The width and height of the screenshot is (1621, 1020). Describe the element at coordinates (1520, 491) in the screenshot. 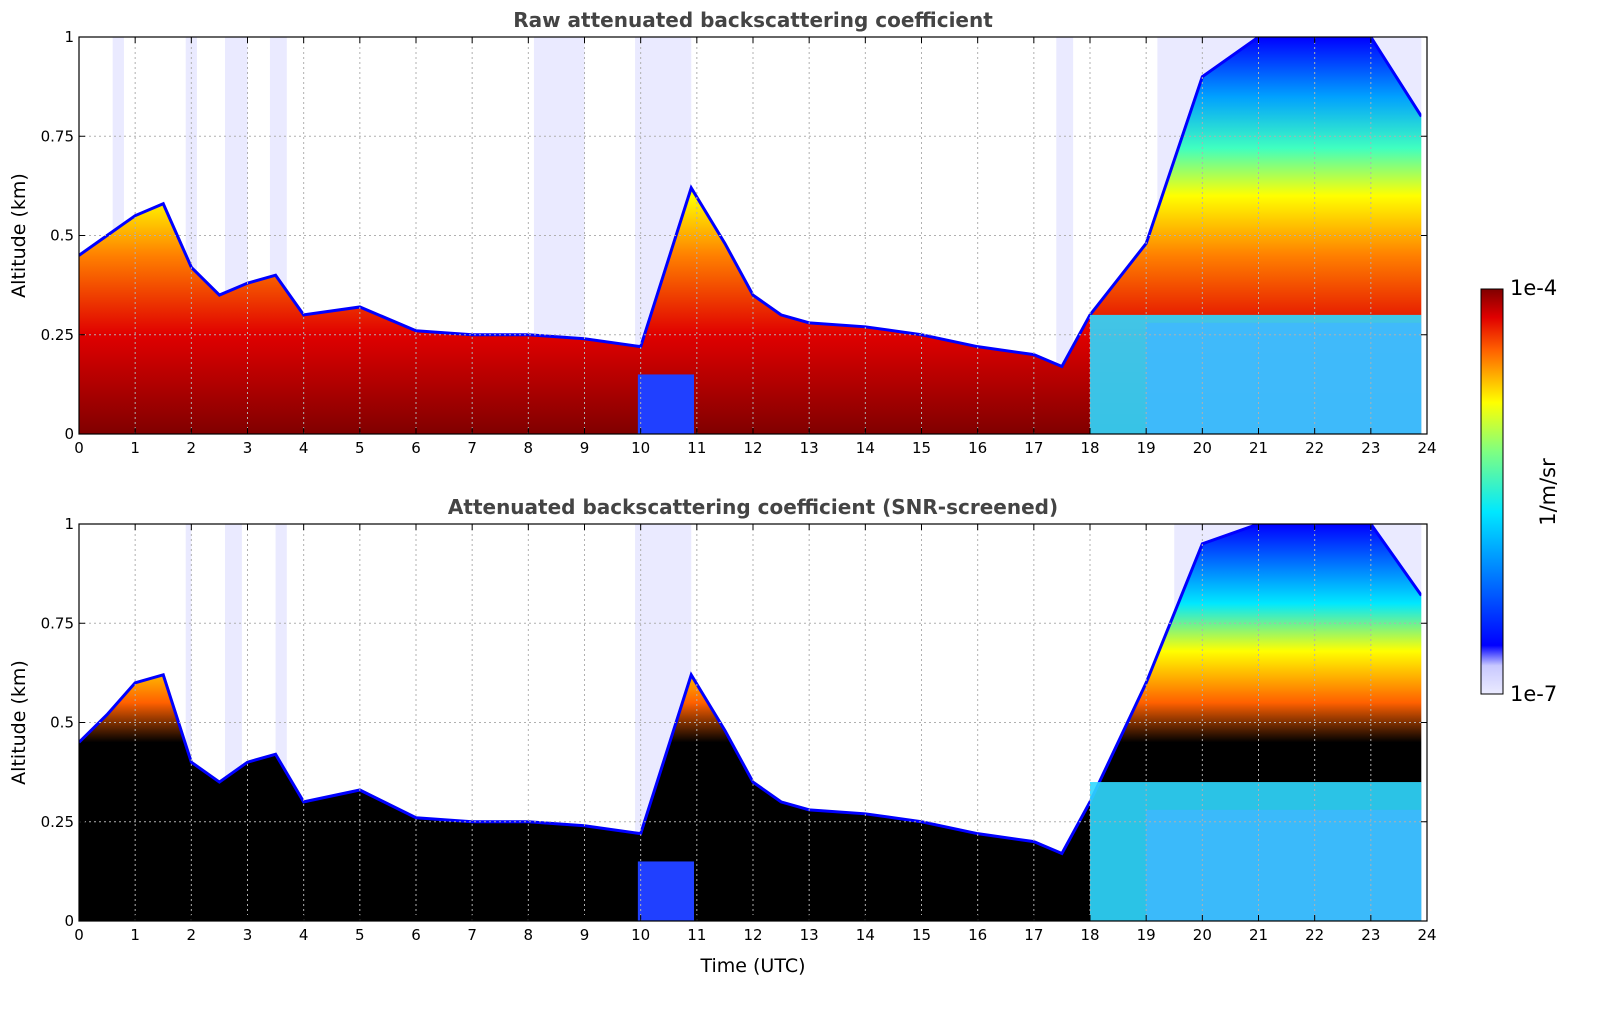

I see `colorbar: 1e-4 1e-7 1/m/sr` at that location.